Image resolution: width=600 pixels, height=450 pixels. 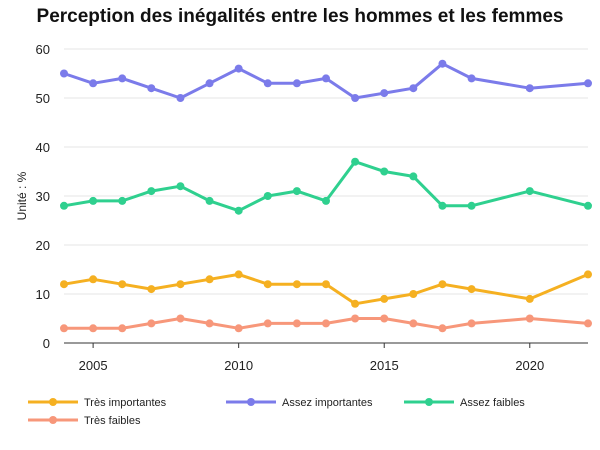 I want to click on legend-item: Très importantes, so click(x=97, y=403).